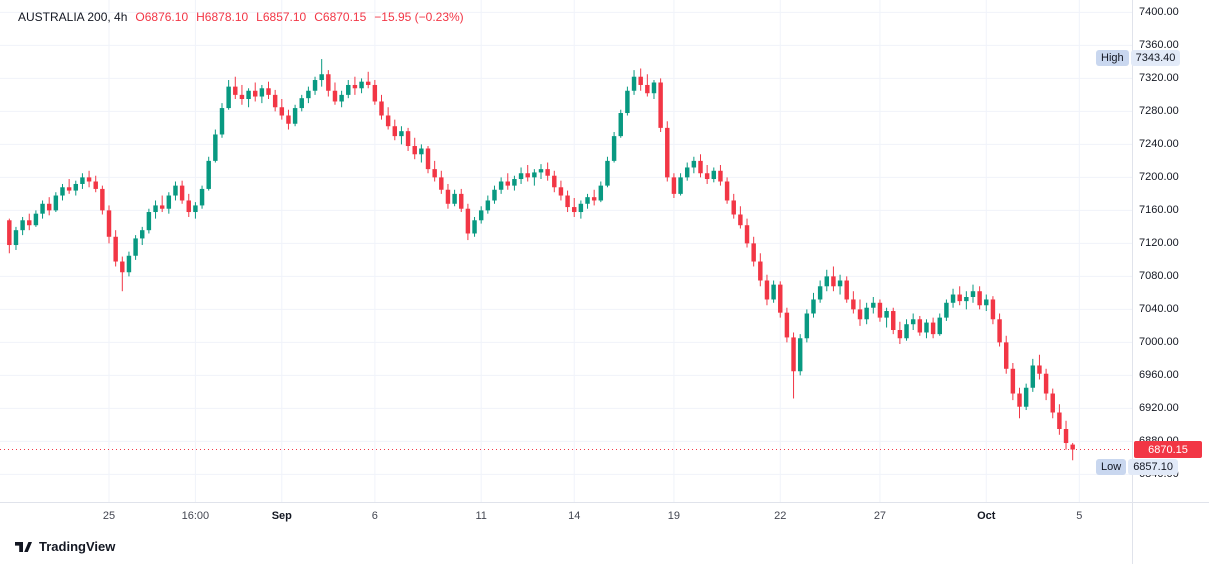 This screenshot has height=564, width=1209. What do you see at coordinates (1132, 282) in the screenshot?
I see `price-axis-separator` at bounding box center [1132, 282].